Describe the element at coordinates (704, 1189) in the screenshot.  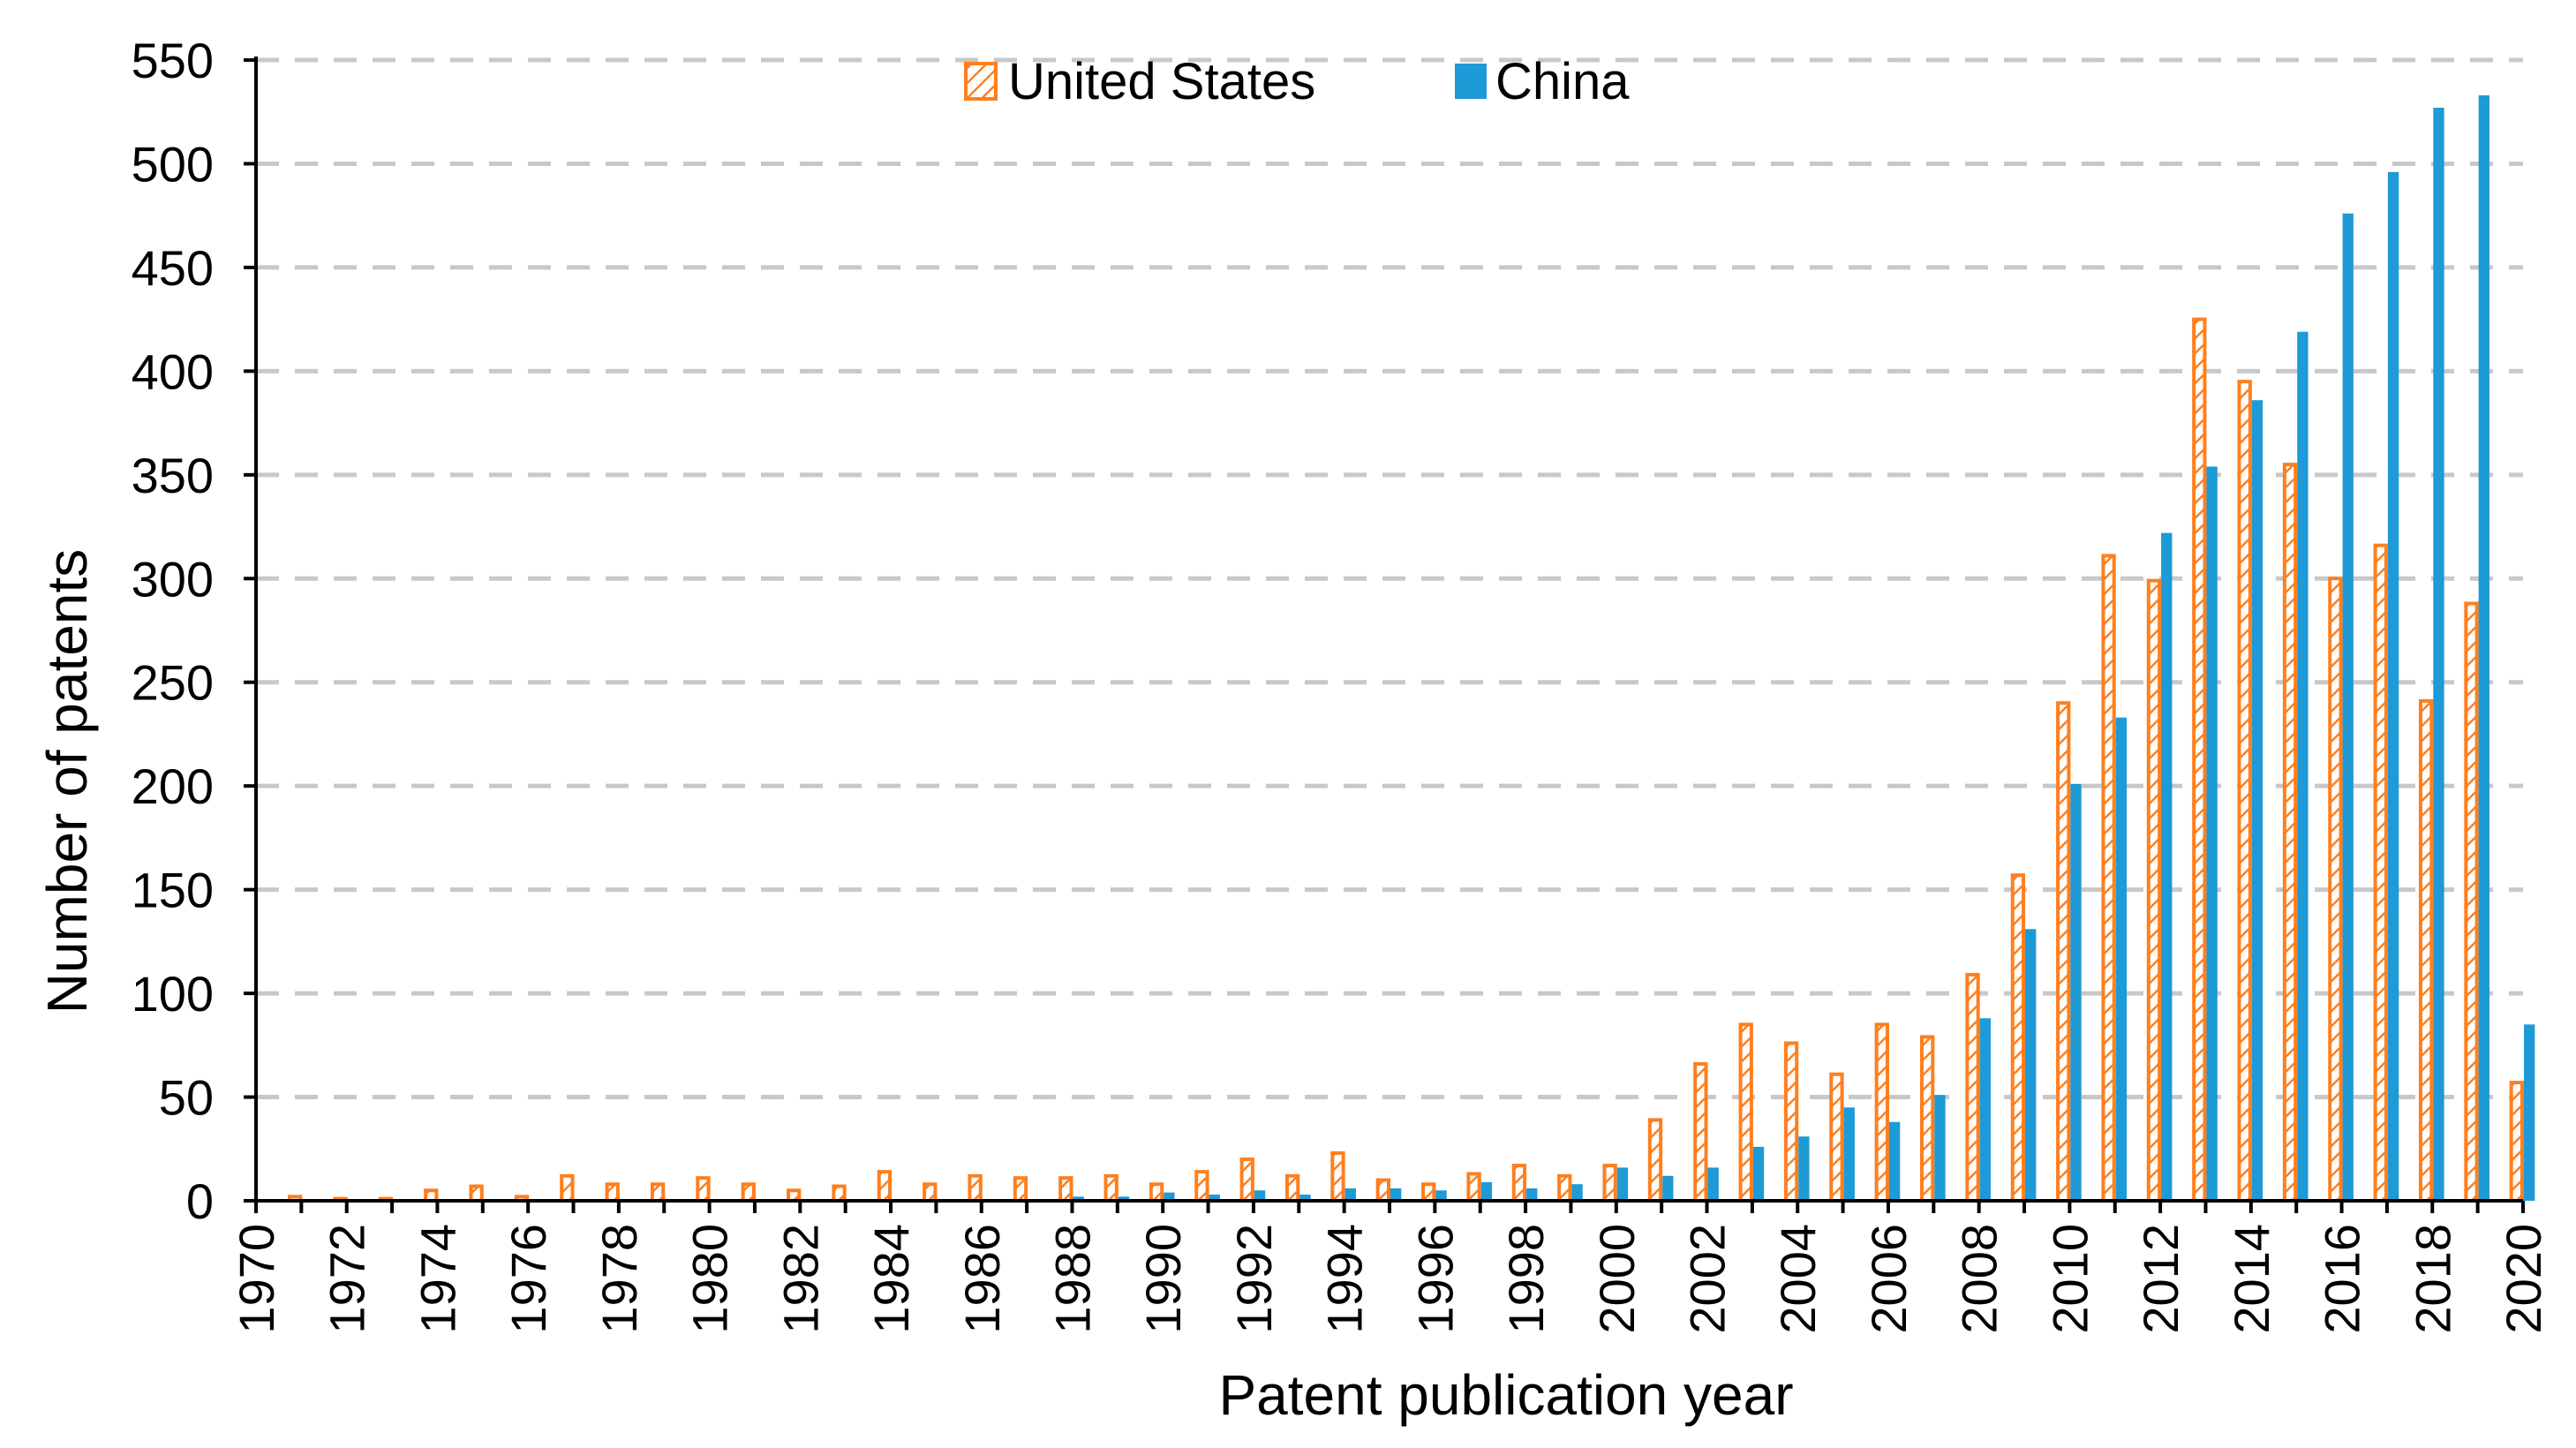
I see `bar-united-states-1980` at that location.